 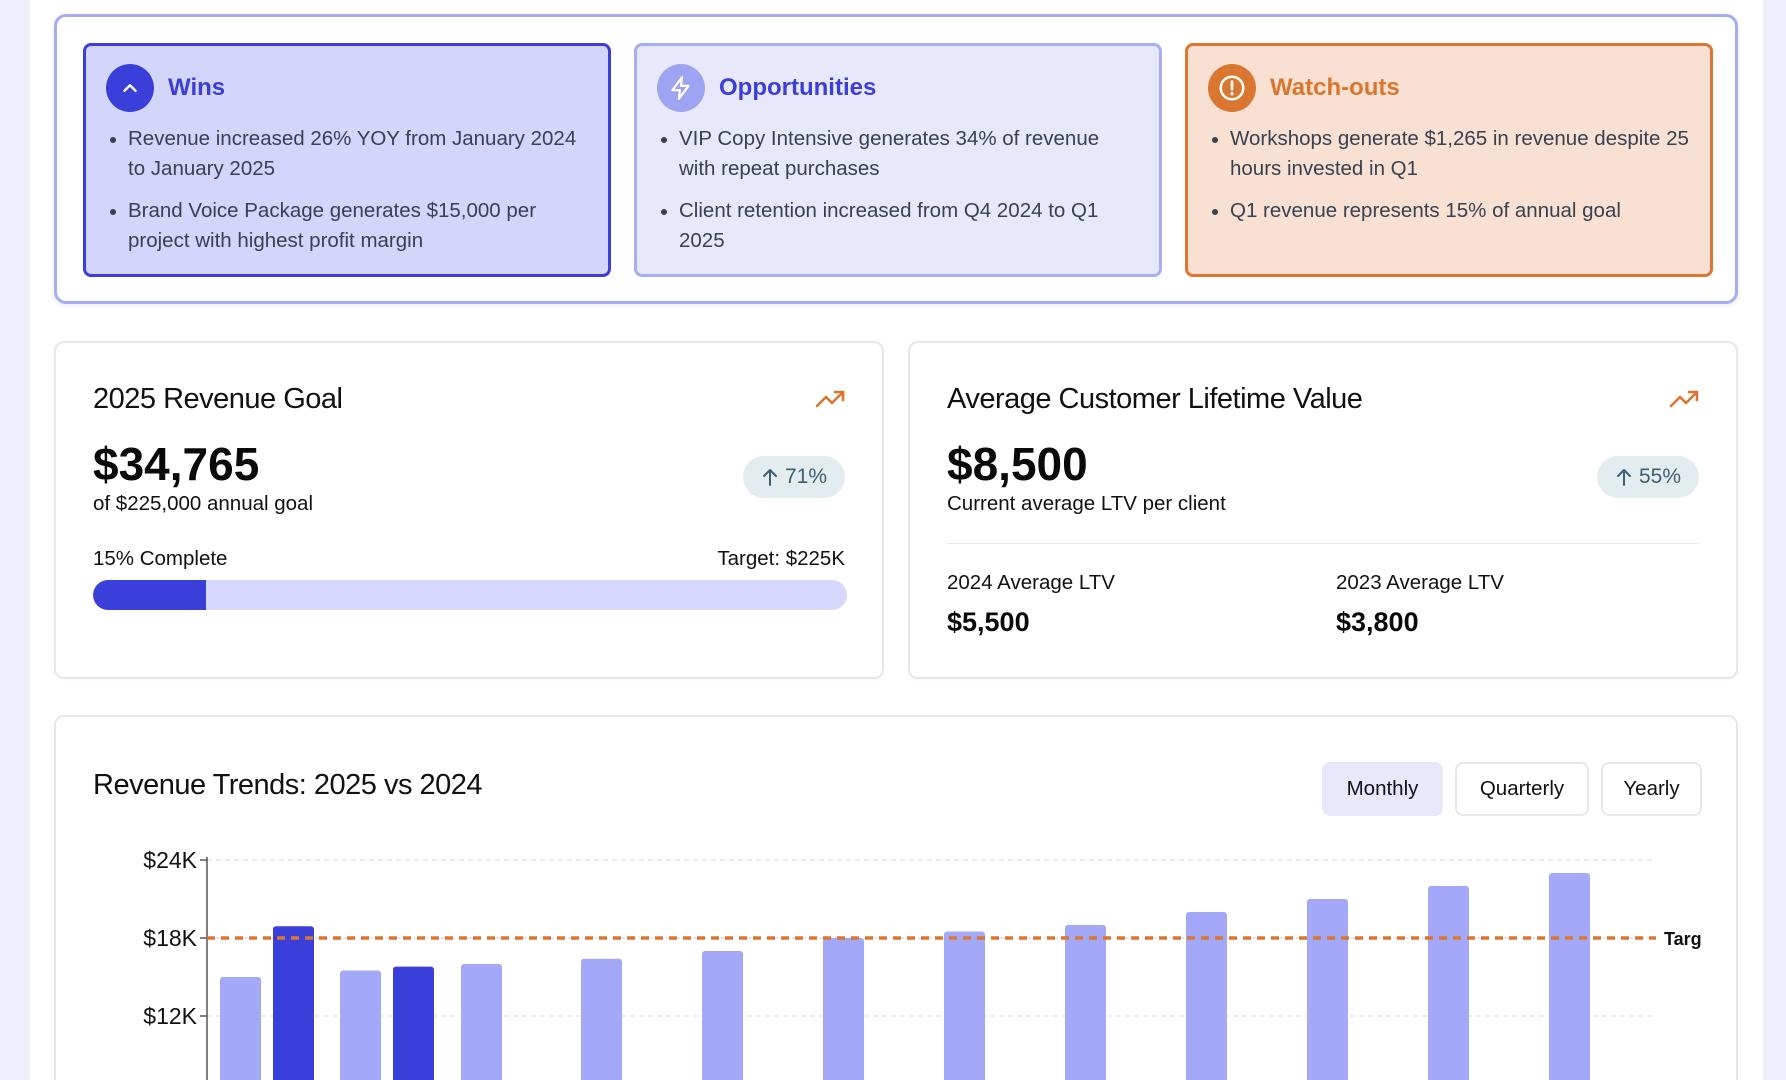 What do you see at coordinates (160, 558) in the screenshot?
I see `progress-label: 15% Complete` at bounding box center [160, 558].